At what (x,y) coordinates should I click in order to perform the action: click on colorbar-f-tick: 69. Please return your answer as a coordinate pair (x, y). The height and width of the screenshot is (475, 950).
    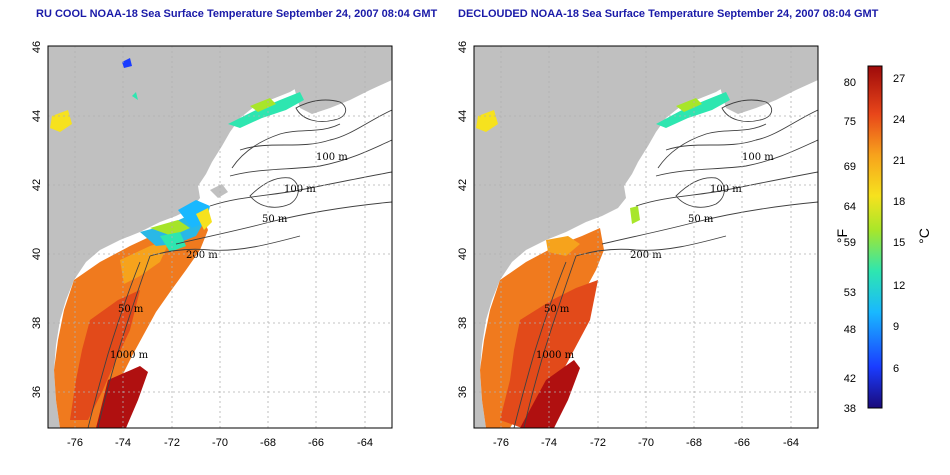
    Looking at the image, I should click on (850, 167).